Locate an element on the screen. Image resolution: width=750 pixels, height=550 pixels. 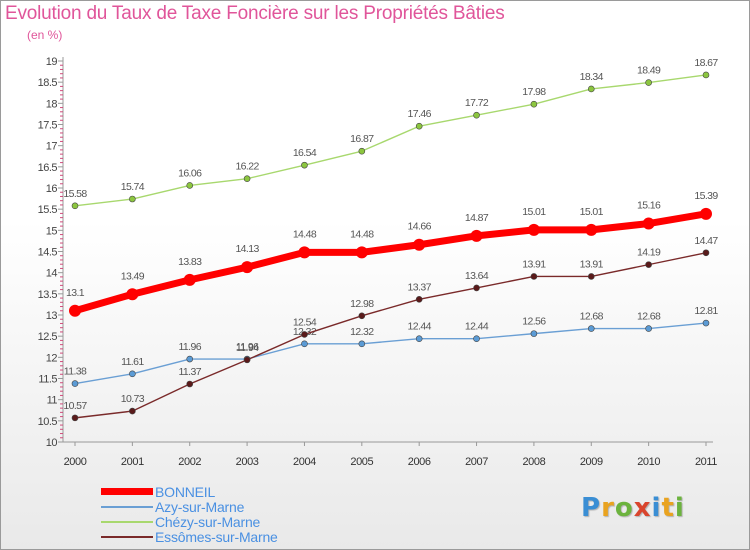
data-label-bonneil: 14.66 is located at coordinates (420, 227).